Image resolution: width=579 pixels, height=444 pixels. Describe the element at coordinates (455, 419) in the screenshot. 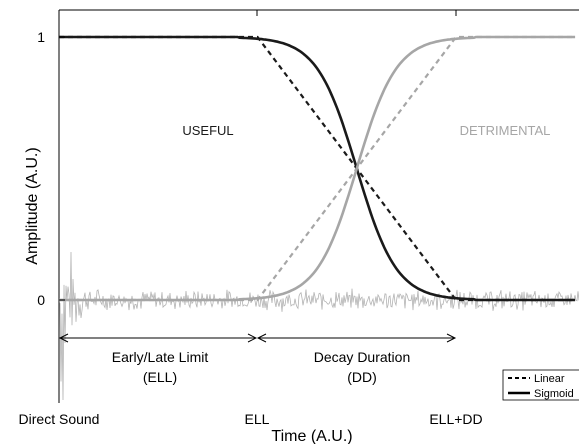

I see `x-tick-label-ell-dd: ELL+DD` at that location.